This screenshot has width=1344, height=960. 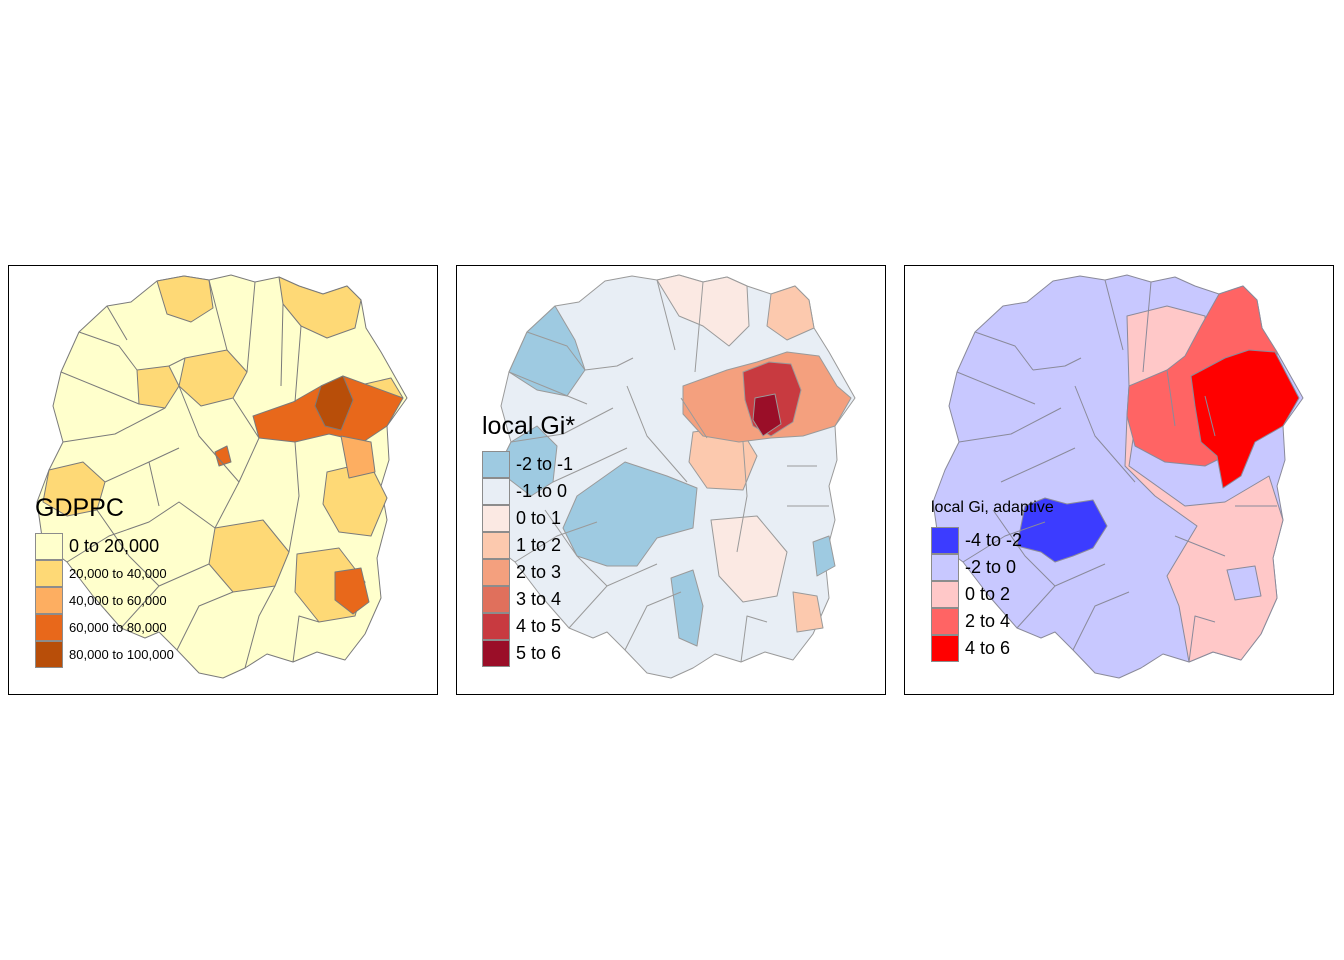 I want to click on legend-row: 2 to 4, so click(x=992, y=621).